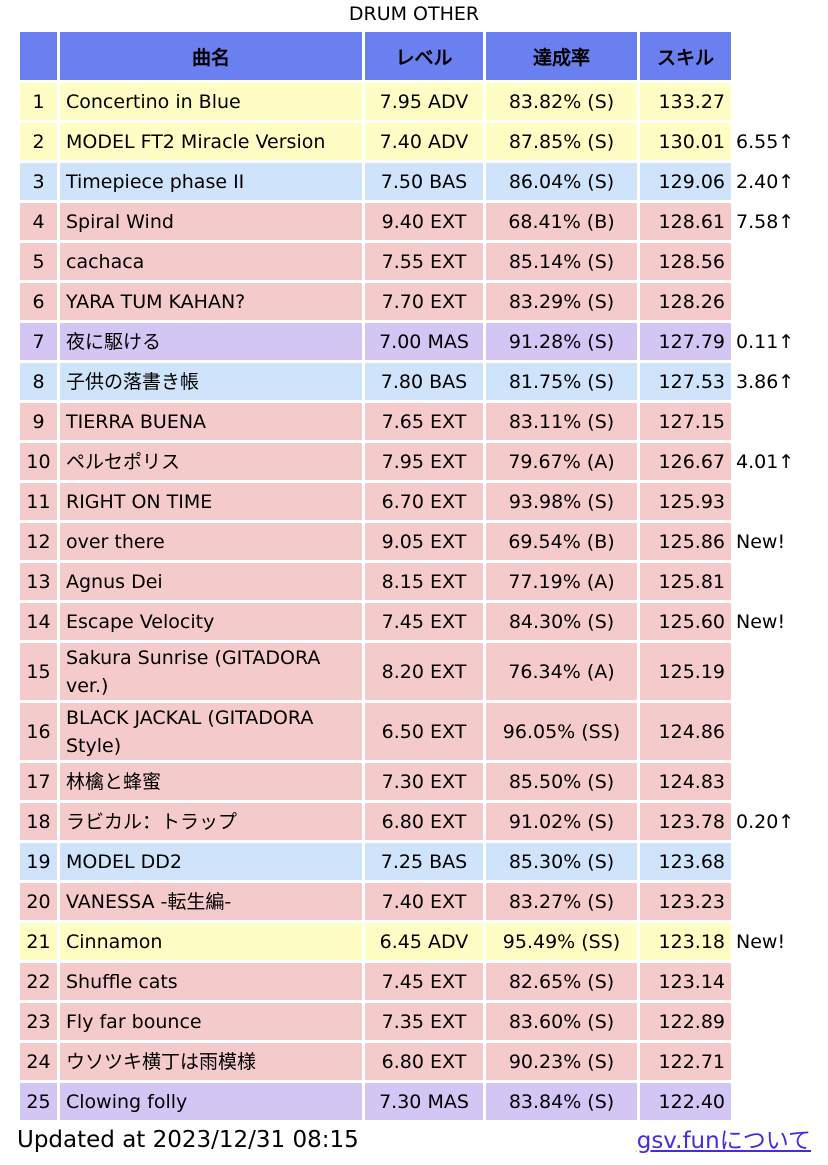  I want to click on table-row: 6 YARA TUM KAHAN? 7.70 EXT 83.29% (S) 128.26, so click(412, 301).